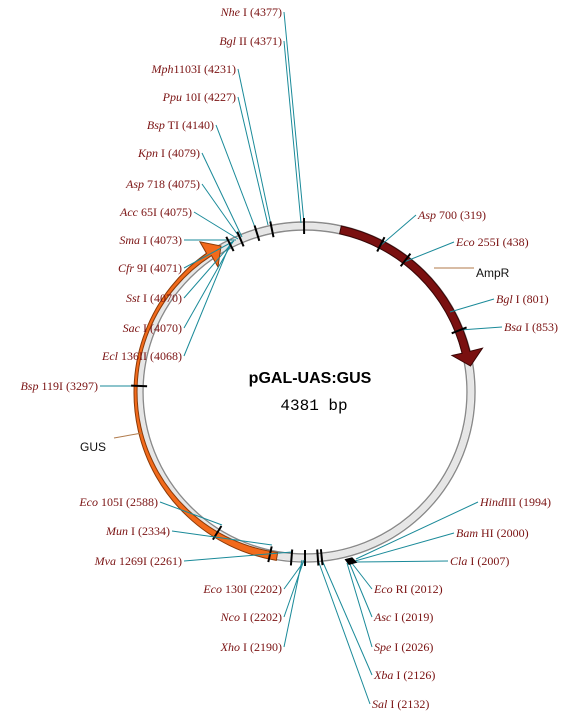 The image size is (577, 721). Describe the element at coordinates (458, 561) in the screenshot. I see `site-enzyme: Cla` at that location.